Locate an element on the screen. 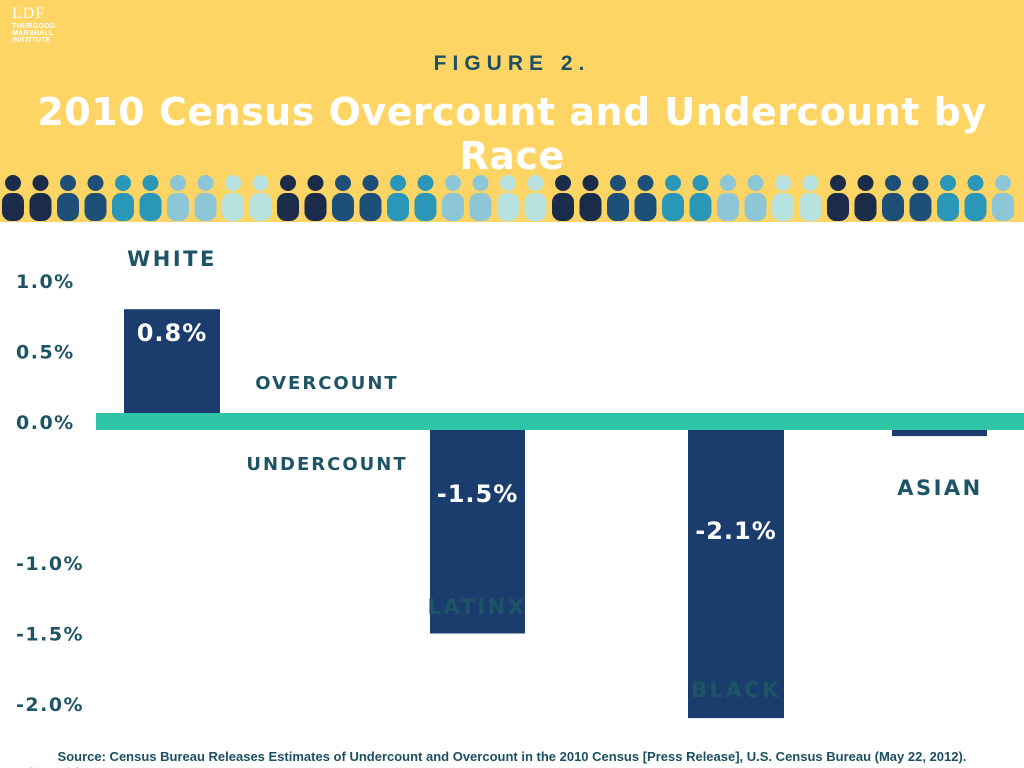  category-label-black: BLACK is located at coordinates (736, 690).